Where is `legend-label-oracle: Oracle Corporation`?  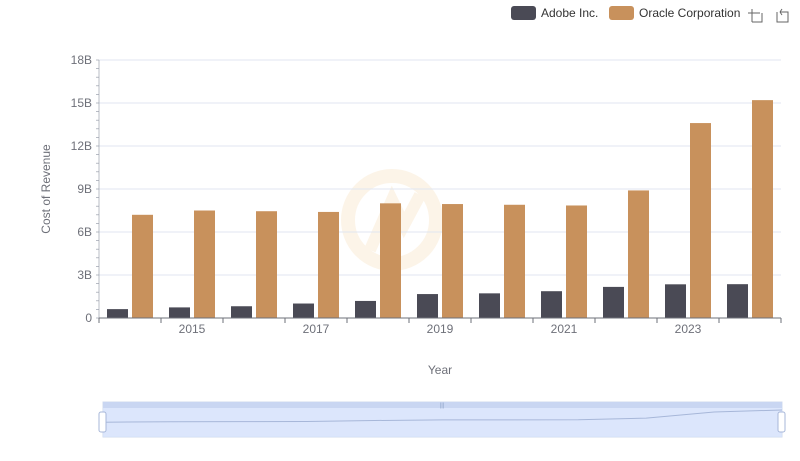
legend-label-oracle: Oracle Corporation is located at coordinates (689, 13).